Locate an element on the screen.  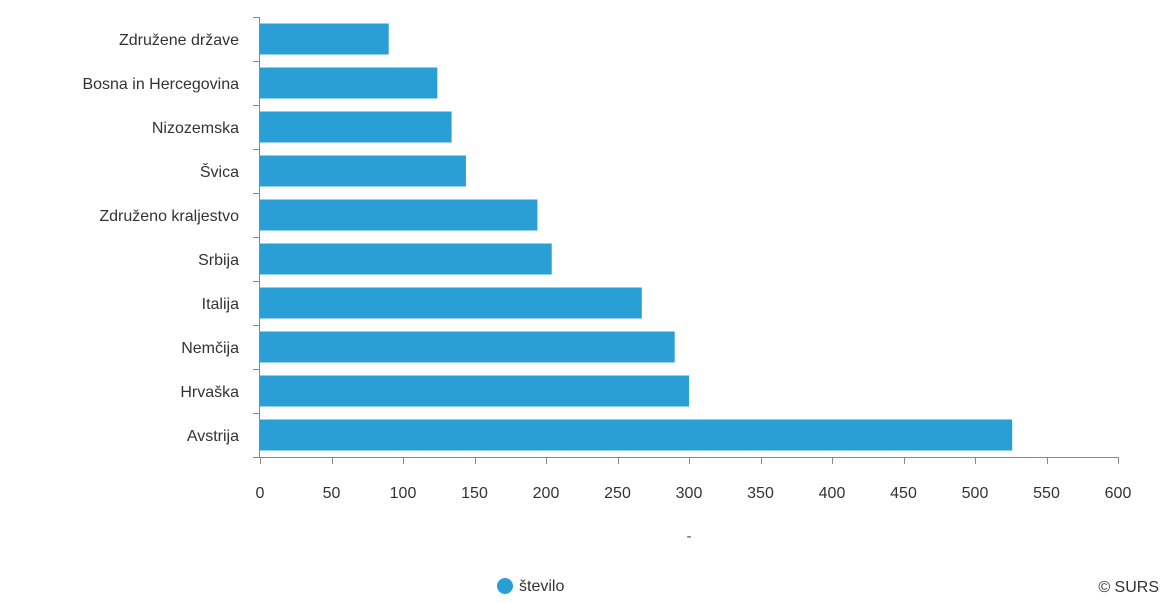
x-tick-label: 600 is located at coordinates (1118, 493).